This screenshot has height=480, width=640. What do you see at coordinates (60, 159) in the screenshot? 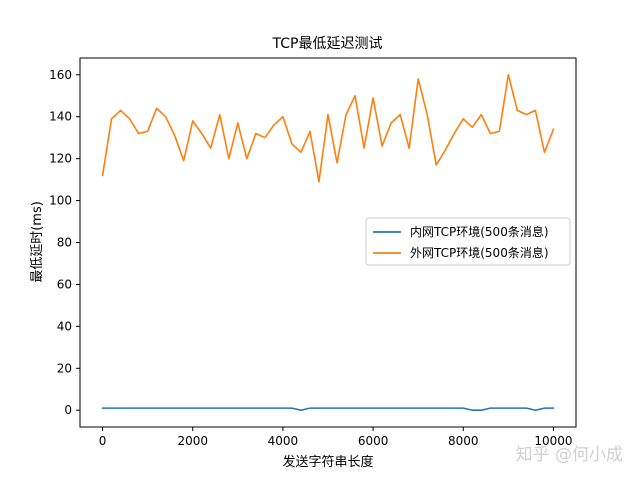
I see `y-tick-label: 120` at bounding box center [60, 159].